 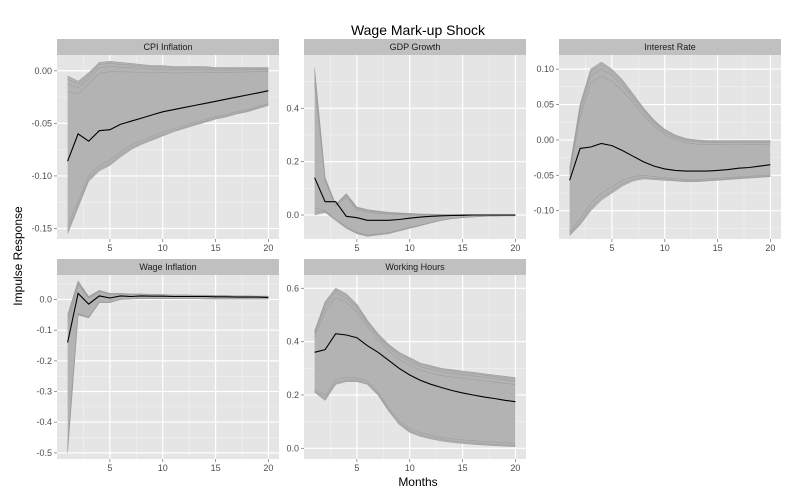 I want to click on y-tick-label: 0.6, so click(x=292, y=288).